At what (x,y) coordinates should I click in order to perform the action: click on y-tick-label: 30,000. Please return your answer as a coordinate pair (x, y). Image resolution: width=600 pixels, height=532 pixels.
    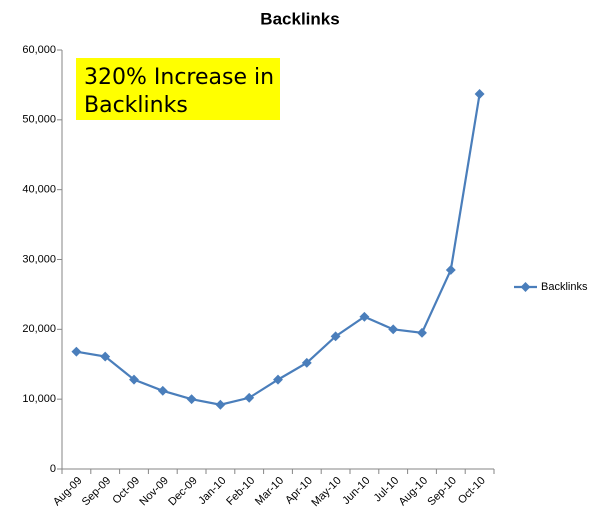
    Looking at the image, I should click on (39, 259).